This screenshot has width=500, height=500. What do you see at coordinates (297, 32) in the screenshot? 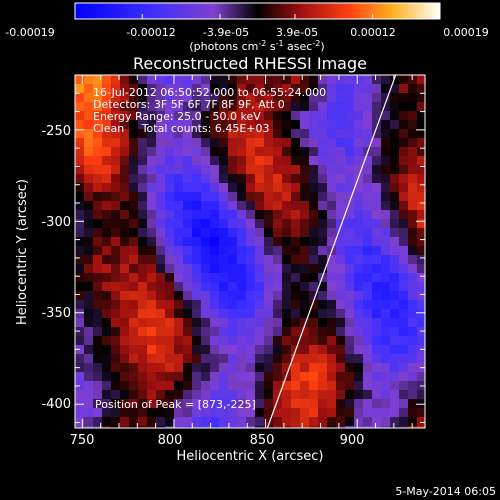
I see `colorbar-tick-label: 3.9e-05` at bounding box center [297, 32].